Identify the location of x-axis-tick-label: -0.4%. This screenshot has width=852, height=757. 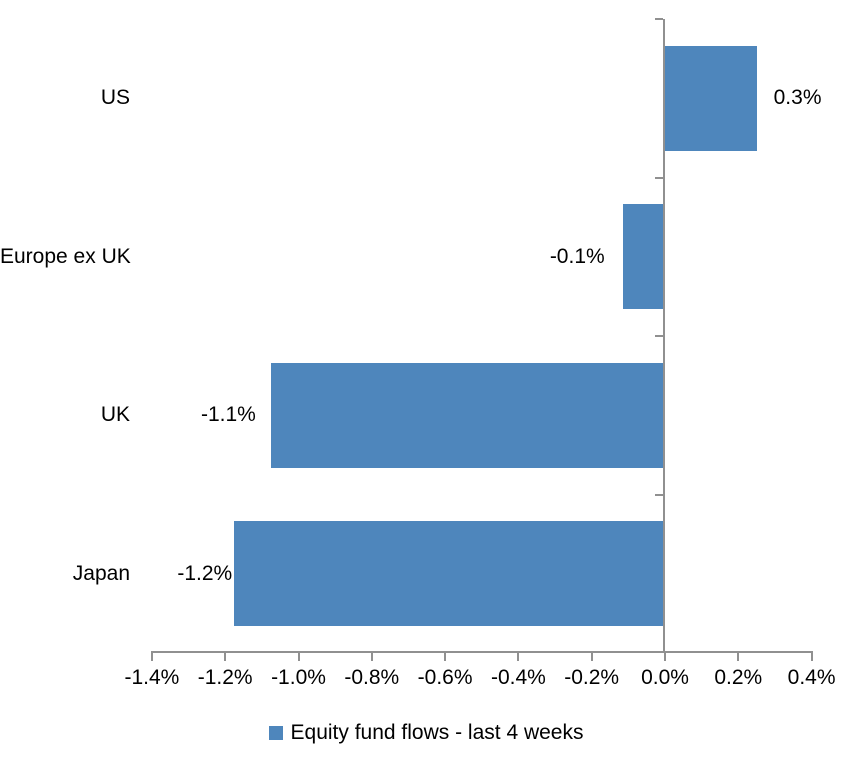
(518, 677).